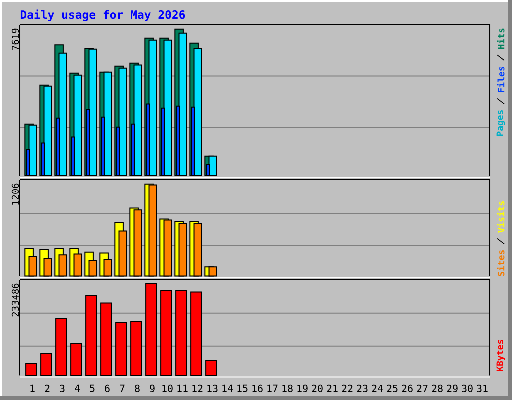 The image size is (512, 400). I want to click on x-tick-label: 28, so click(437, 388).